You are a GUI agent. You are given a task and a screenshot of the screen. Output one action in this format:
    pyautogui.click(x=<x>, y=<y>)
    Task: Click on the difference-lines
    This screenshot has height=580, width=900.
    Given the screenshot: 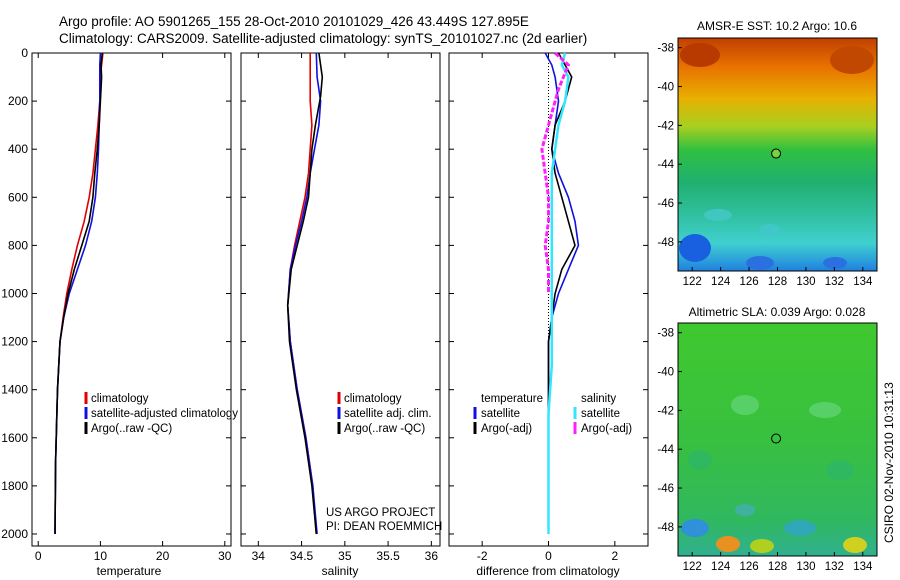 What is the action you would take?
    pyautogui.click(x=560, y=292)
    